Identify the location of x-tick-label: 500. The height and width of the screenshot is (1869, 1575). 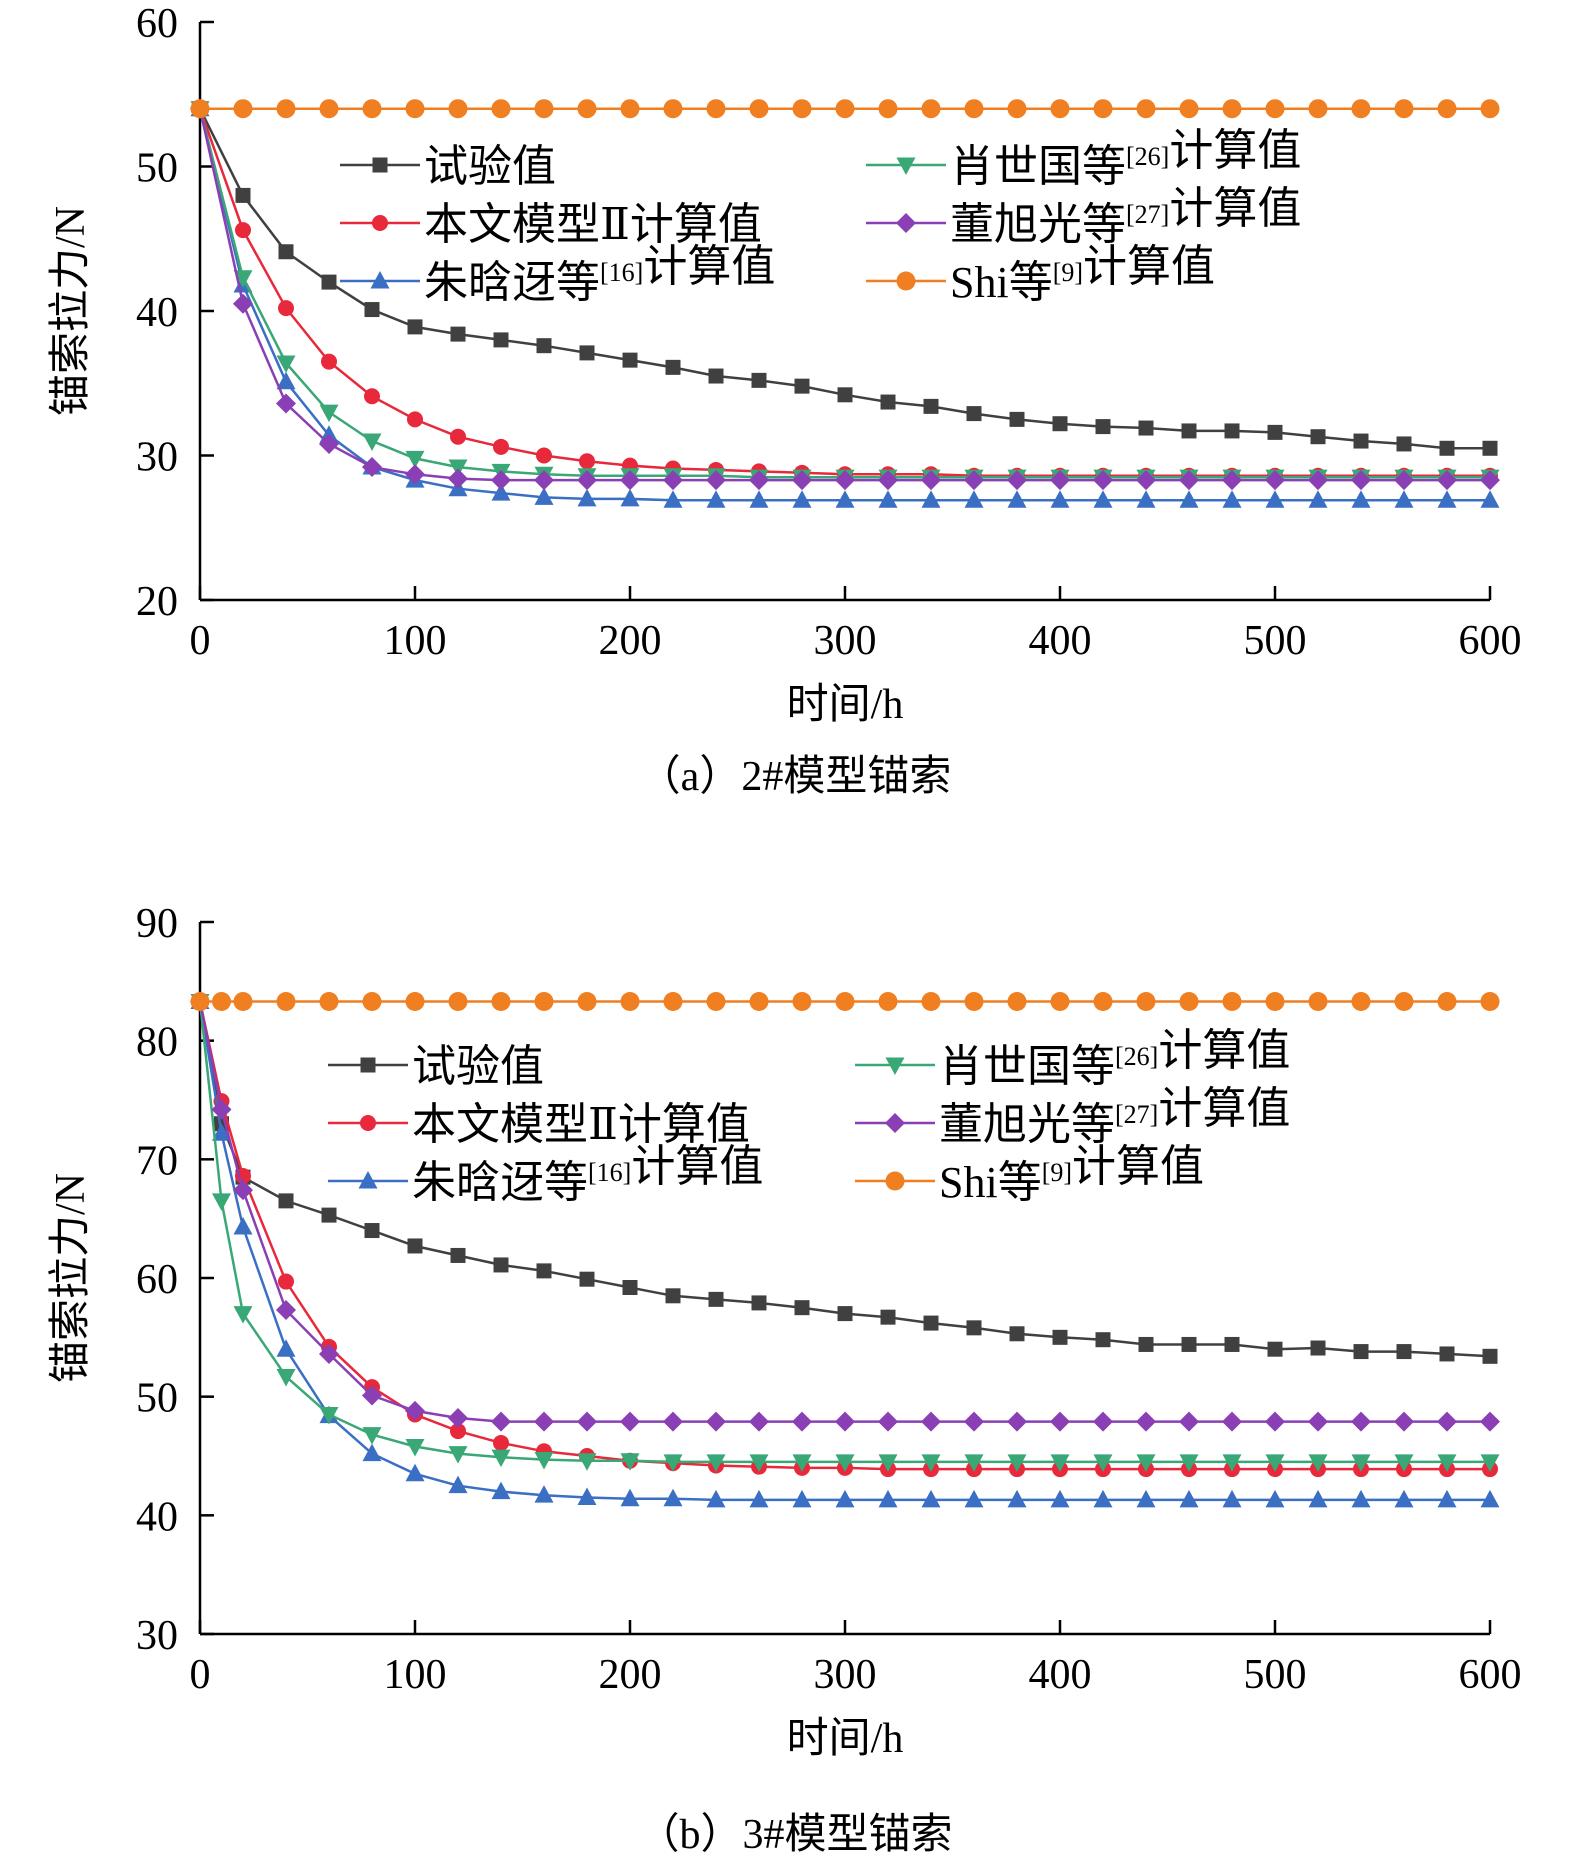
(1275, 641).